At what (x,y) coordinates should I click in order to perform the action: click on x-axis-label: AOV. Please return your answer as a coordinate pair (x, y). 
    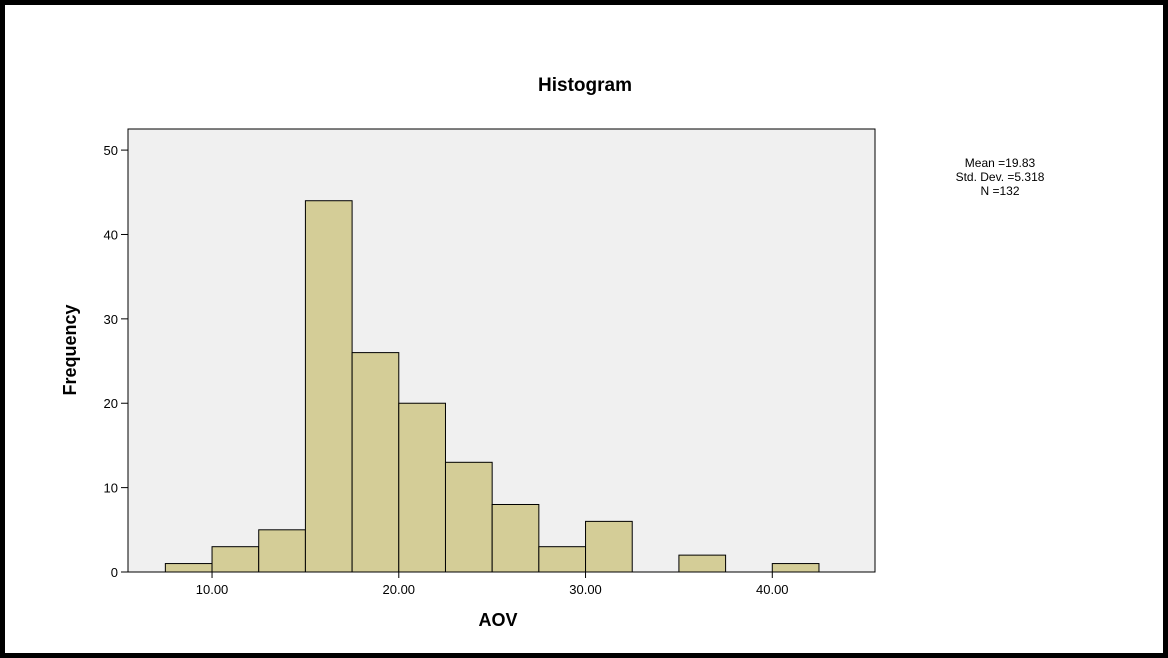
    Looking at the image, I should click on (497, 620).